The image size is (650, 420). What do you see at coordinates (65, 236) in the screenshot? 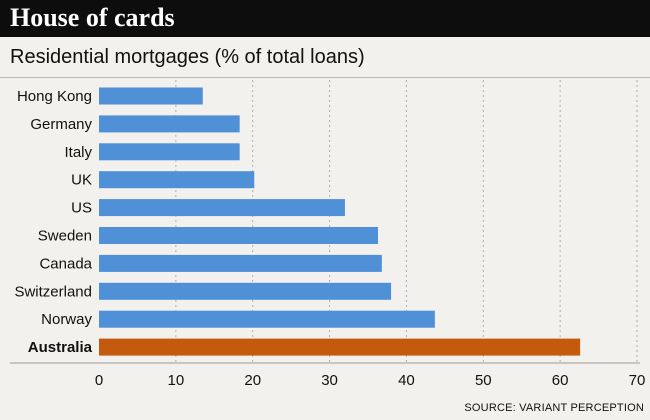
I see `category-label: Sweden` at bounding box center [65, 236].